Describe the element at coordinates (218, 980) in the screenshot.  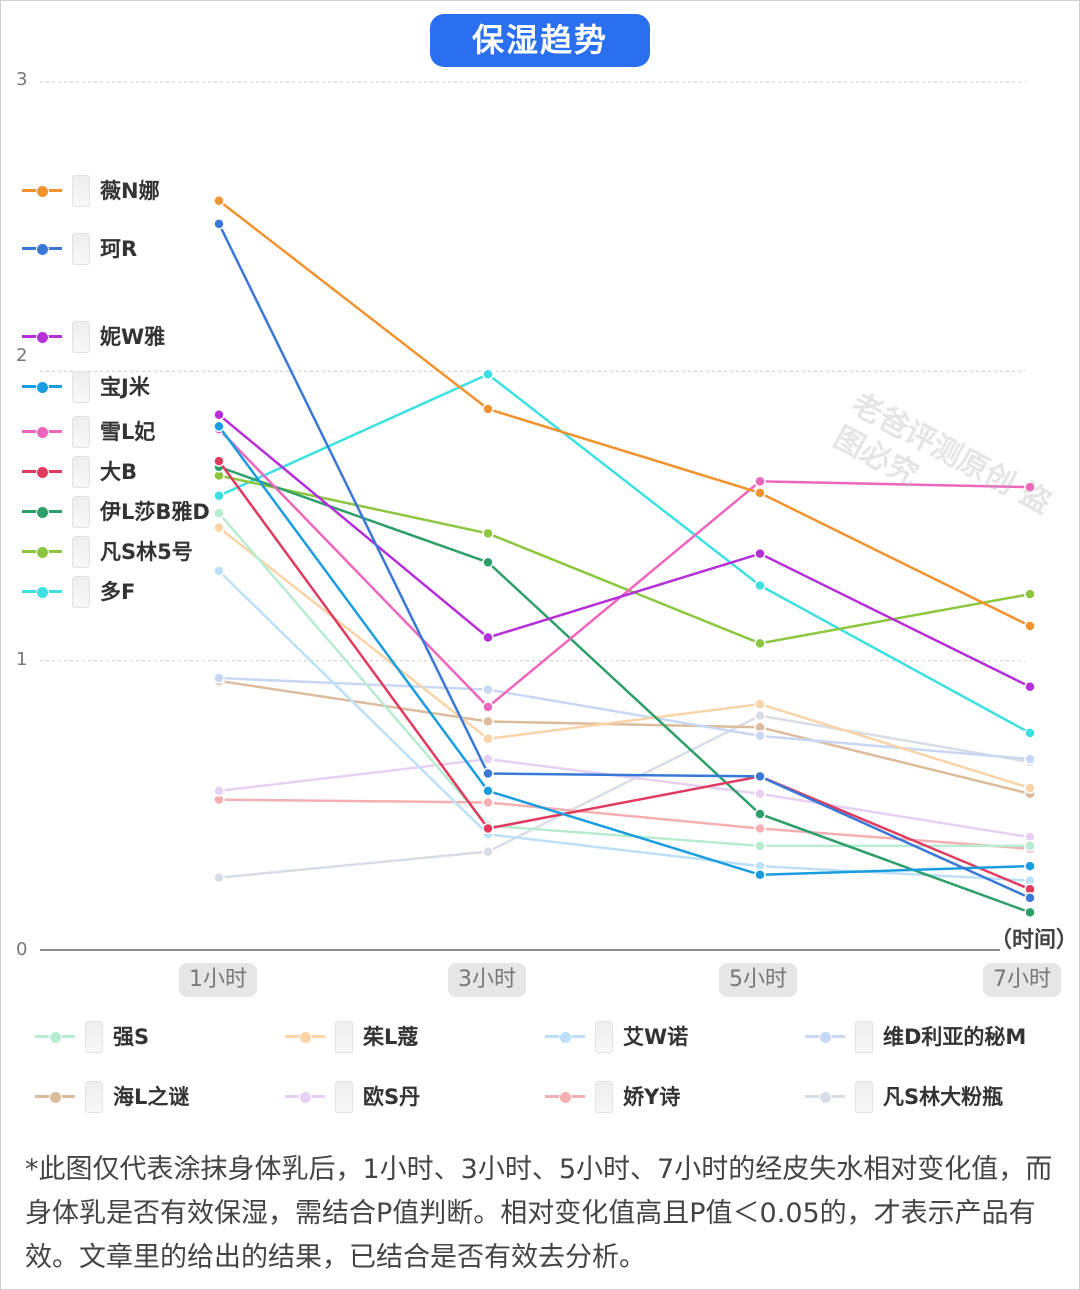
I see `x-tick-label: 1小时` at that location.